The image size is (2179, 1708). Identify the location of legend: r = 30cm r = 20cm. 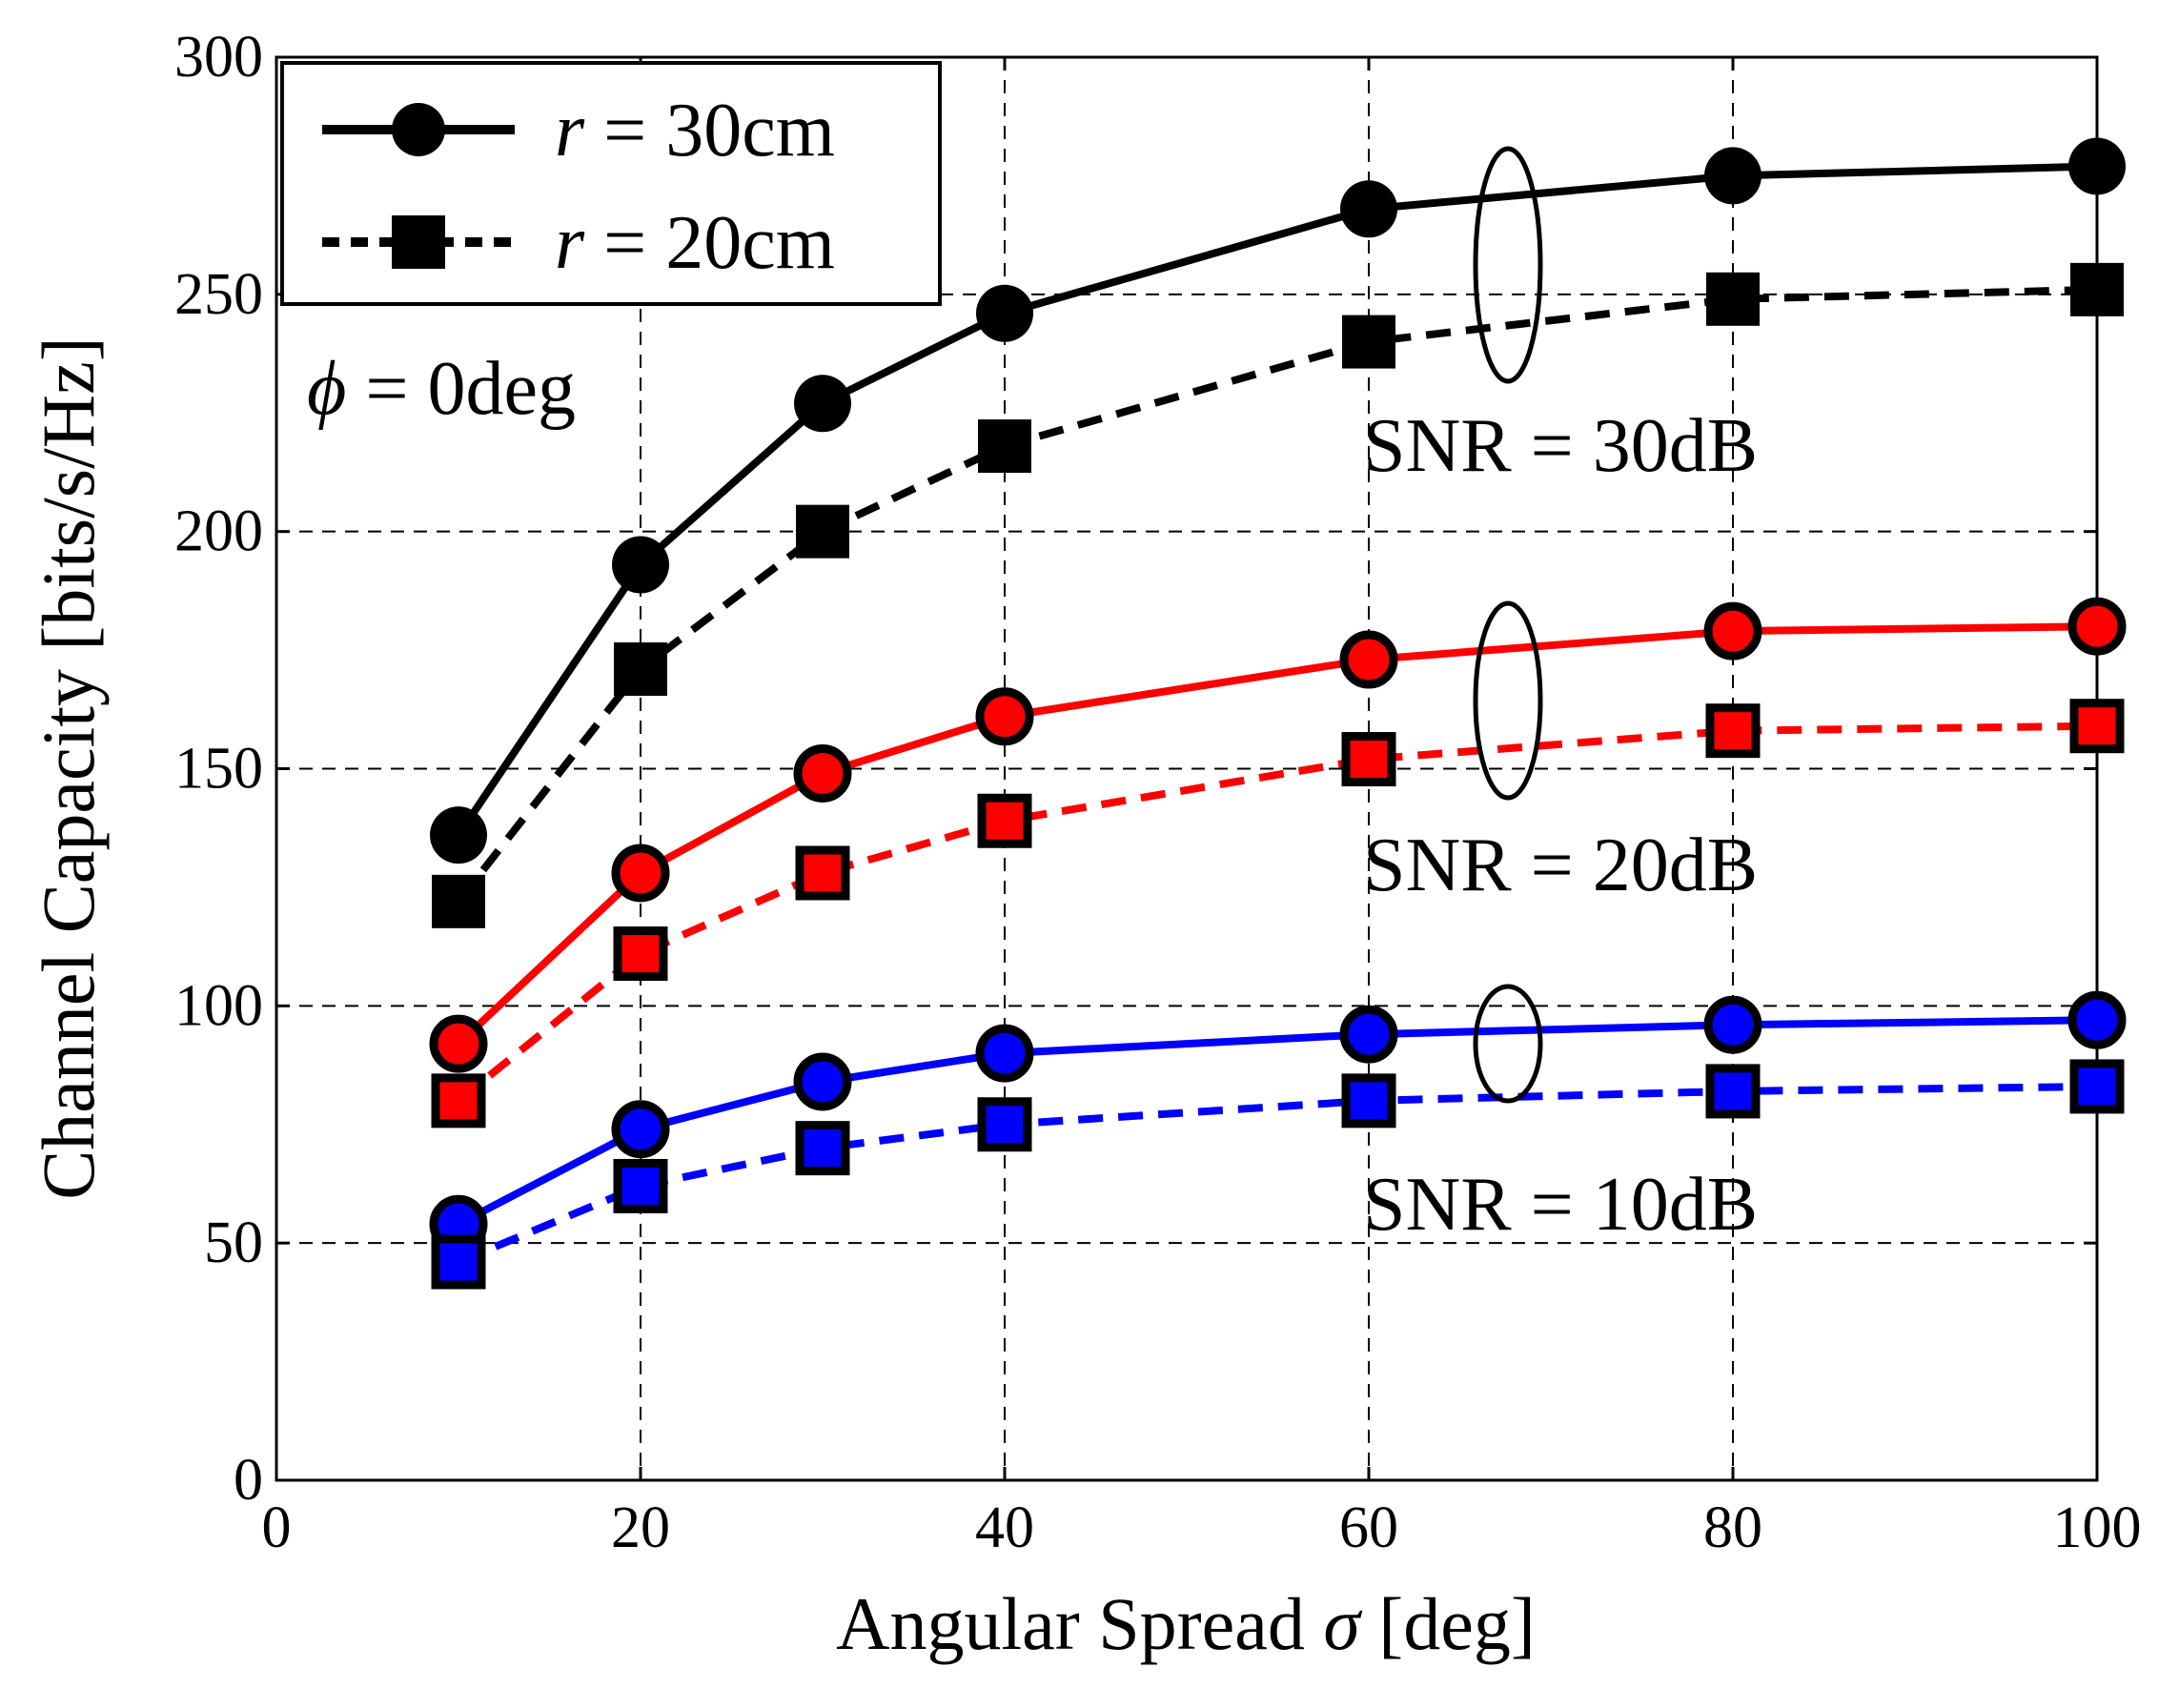
(611, 184).